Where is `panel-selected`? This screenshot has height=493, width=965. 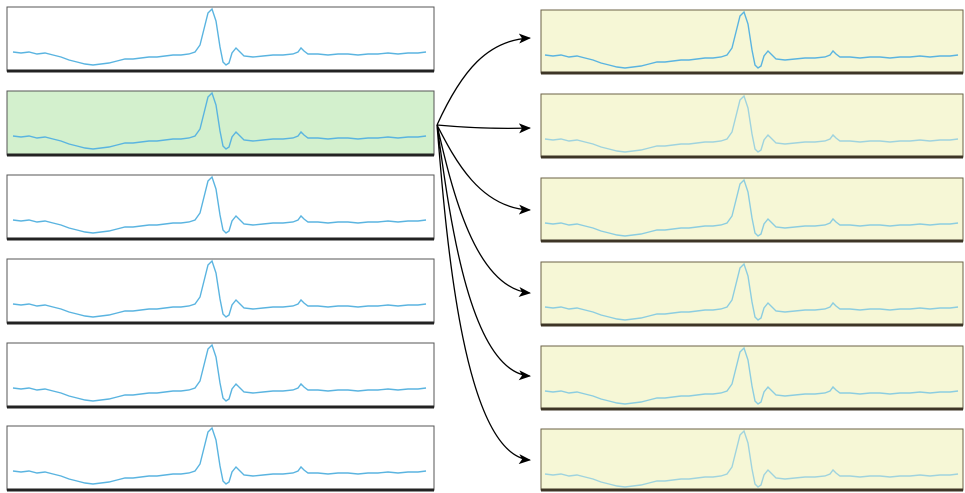 panel-selected is located at coordinates (220, 123).